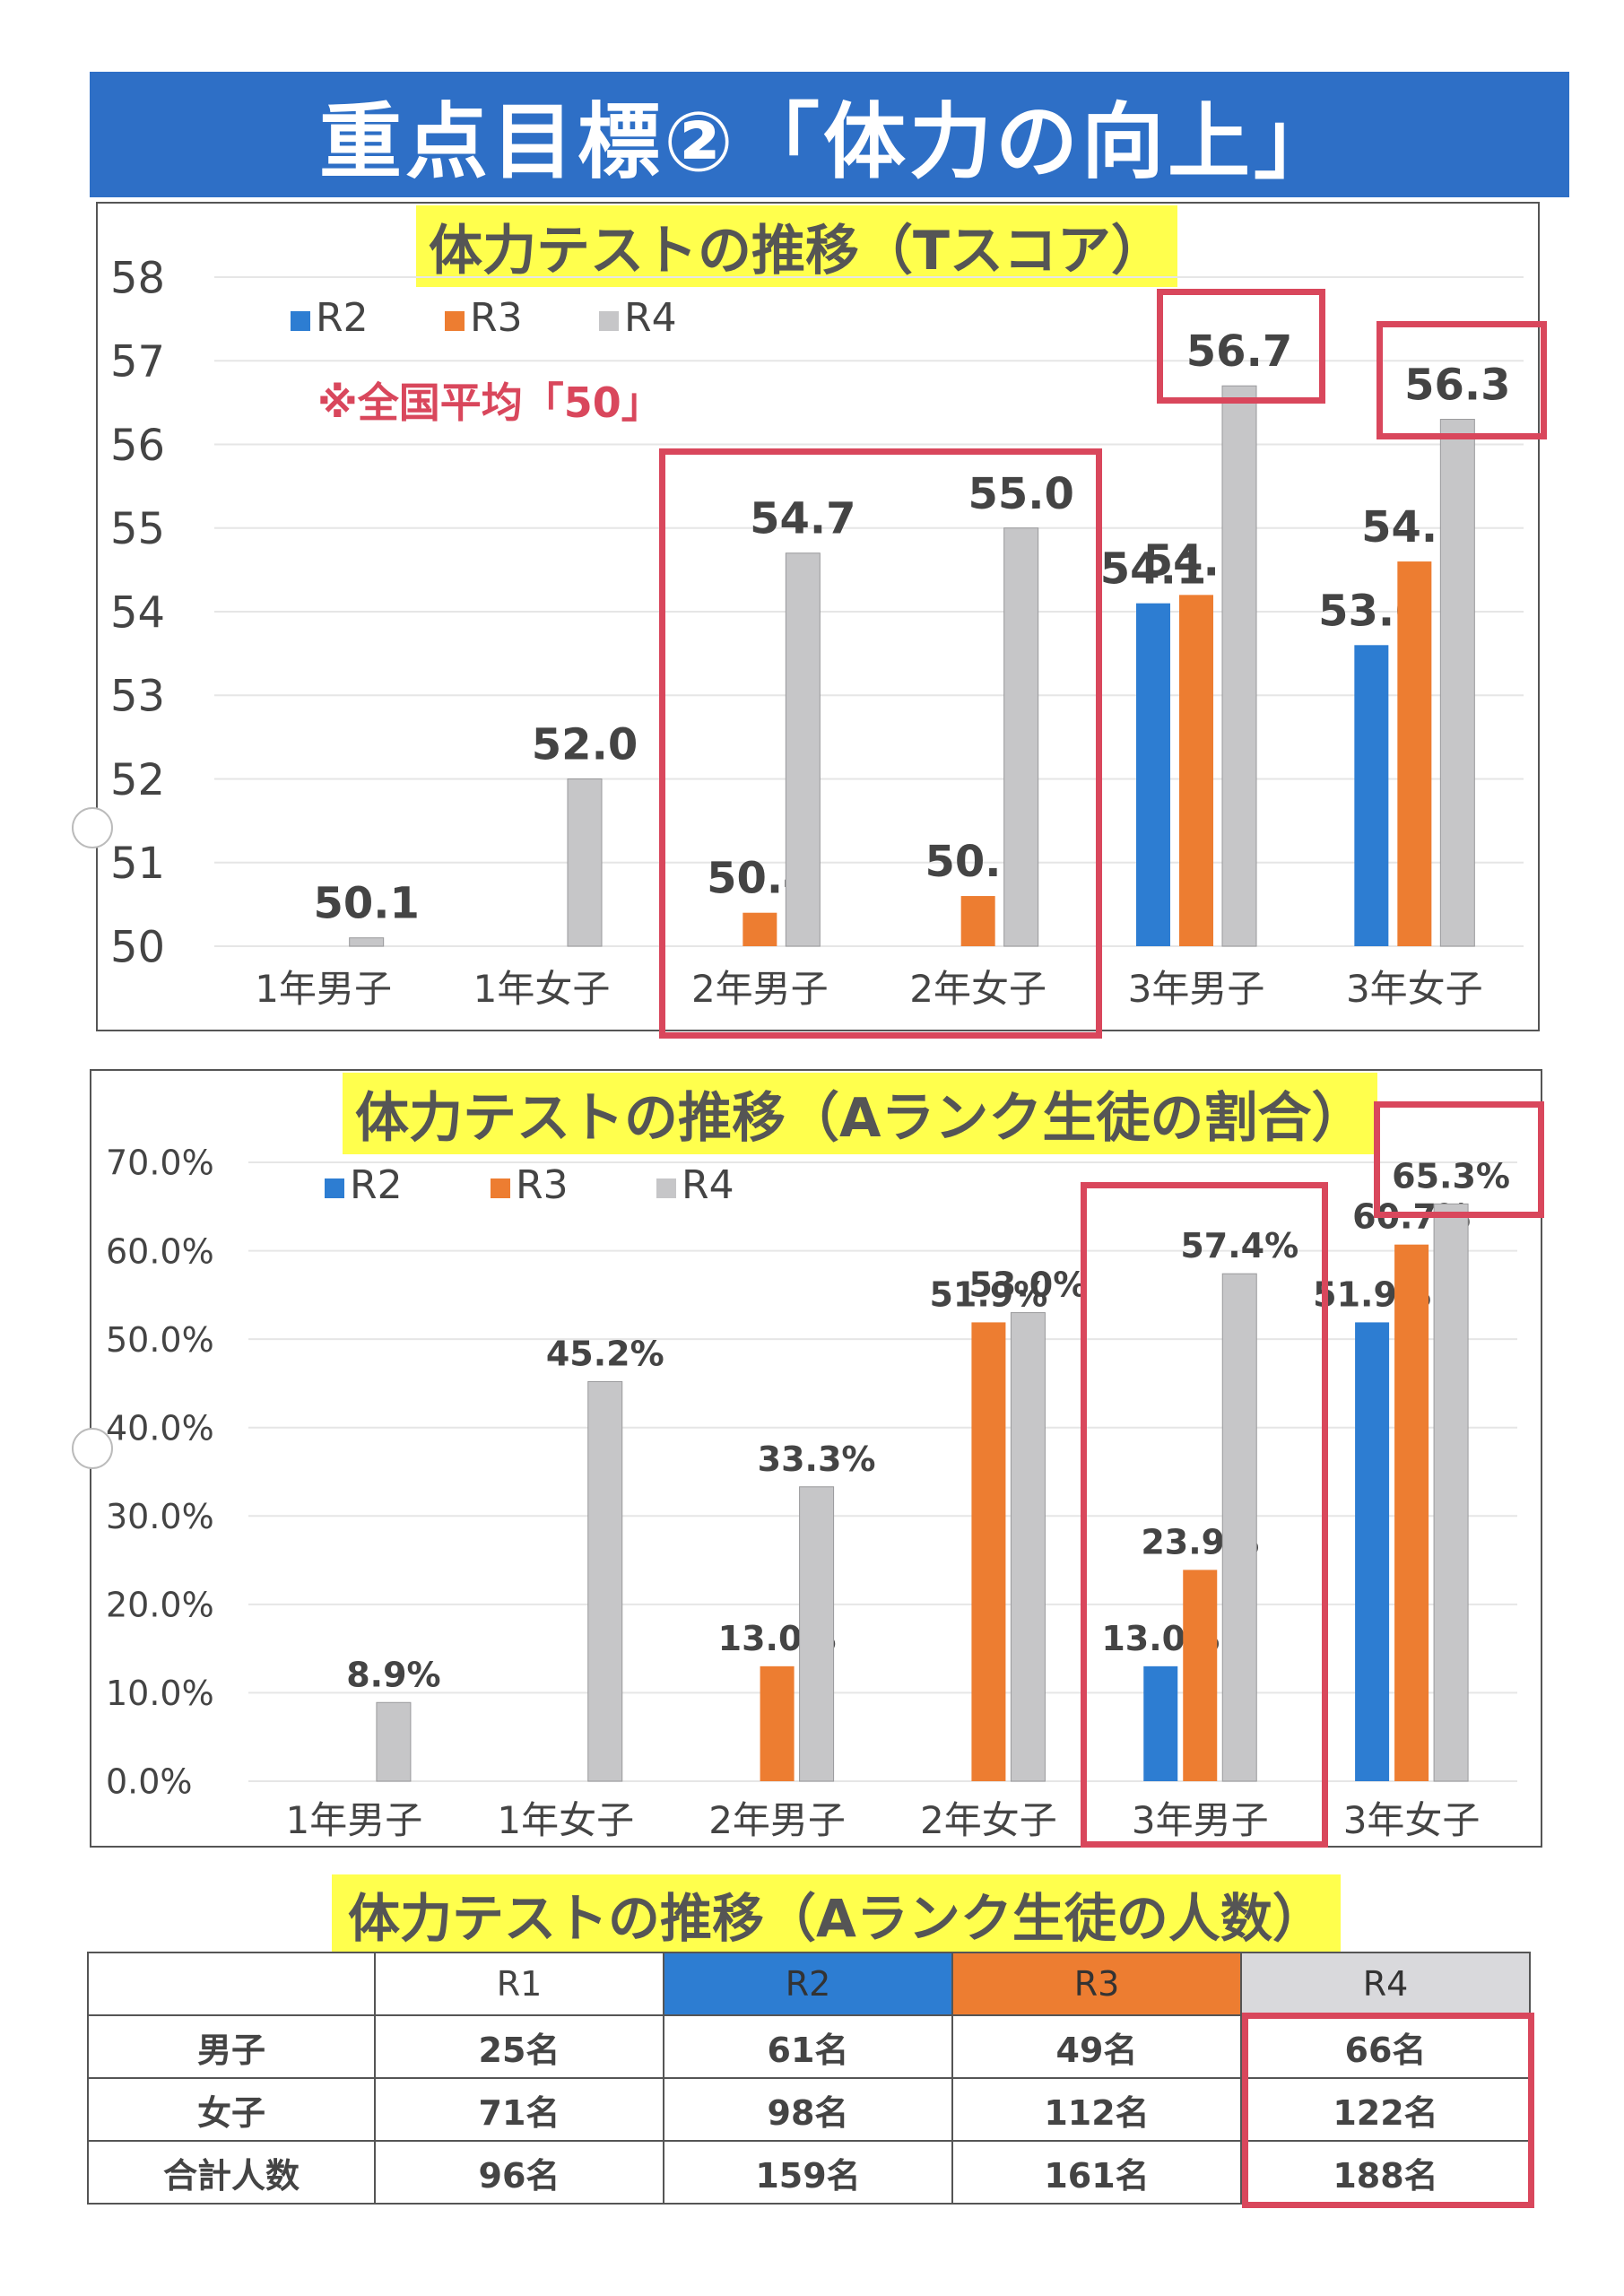  What do you see at coordinates (1204, 1515) in the screenshot?
I see `highlight-box-3rd-boys` at bounding box center [1204, 1515].